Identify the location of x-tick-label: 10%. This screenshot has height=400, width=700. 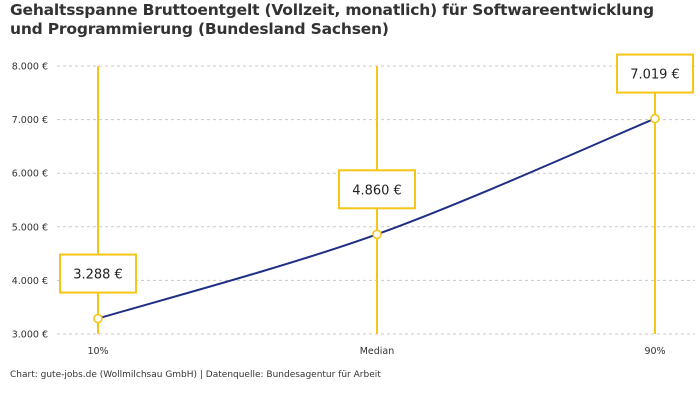
(97, 351).